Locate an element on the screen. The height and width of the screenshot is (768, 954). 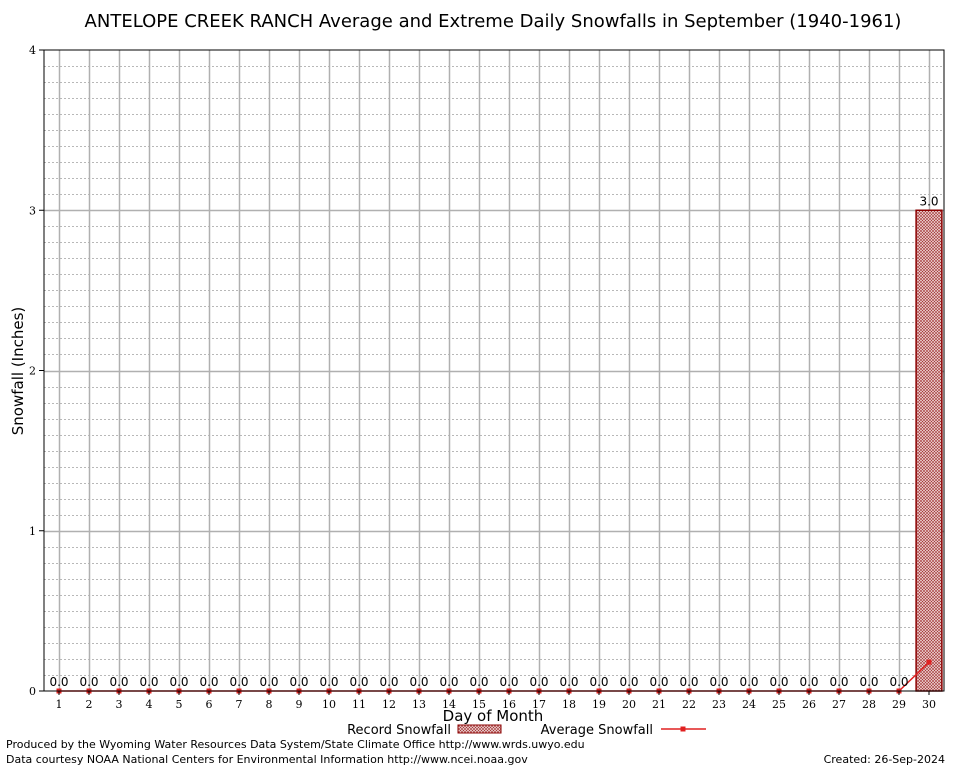
y-tick-label: 0 is located at coordinates (32, 691).